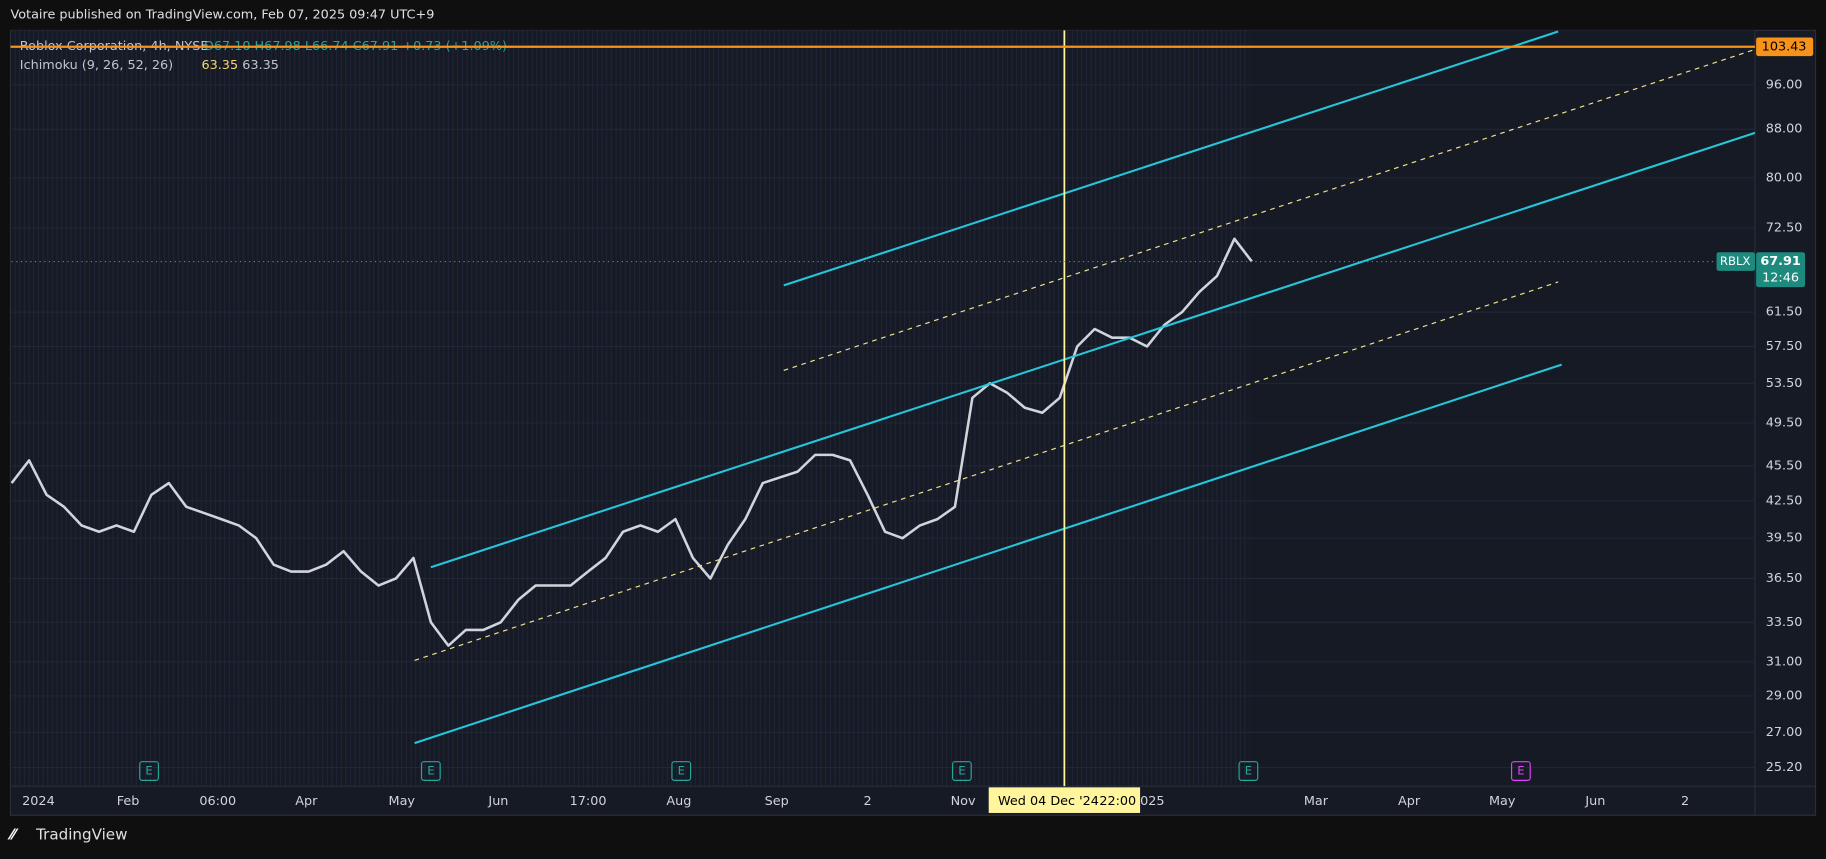 This screenshot has width=1826, height=859. I want to click on y-tick-label: 31.00, so click(1784, 661).